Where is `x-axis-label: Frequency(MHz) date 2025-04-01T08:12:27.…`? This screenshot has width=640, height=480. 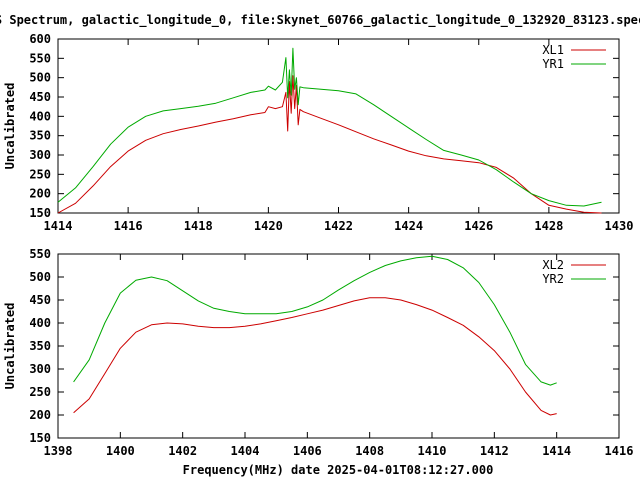
x-axis-label: Frequency(MHz) date 2025-04-01T08:12:27.… is located at coordinates (338, 470).